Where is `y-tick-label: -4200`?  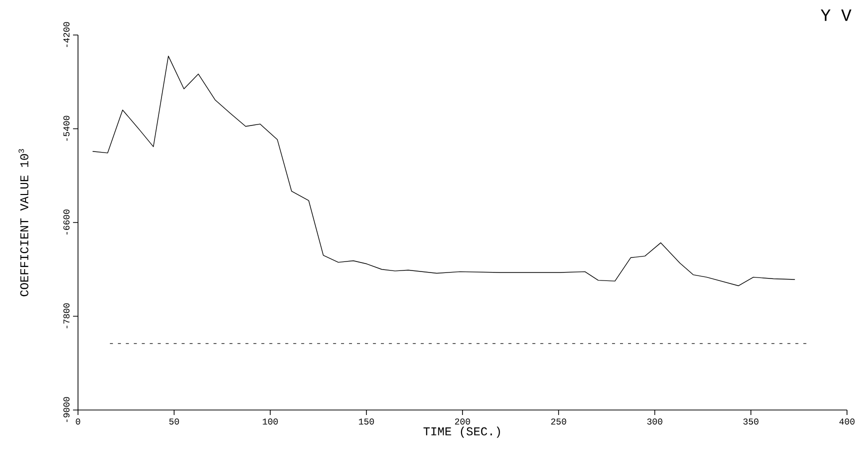 y-tick-label: -4200 is located at coordinates (66, 34).